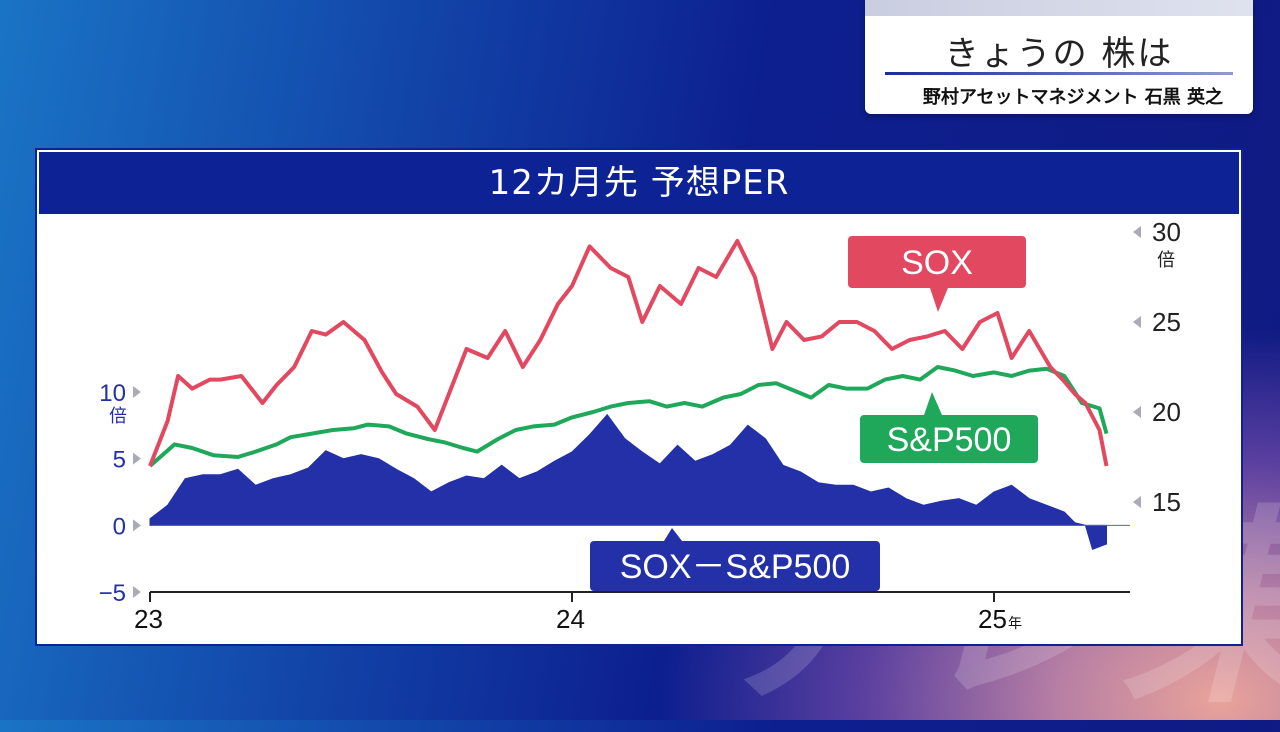 This screenshot has height=732, width=1280. I want to click on spread-label-box, so click(735, 566).